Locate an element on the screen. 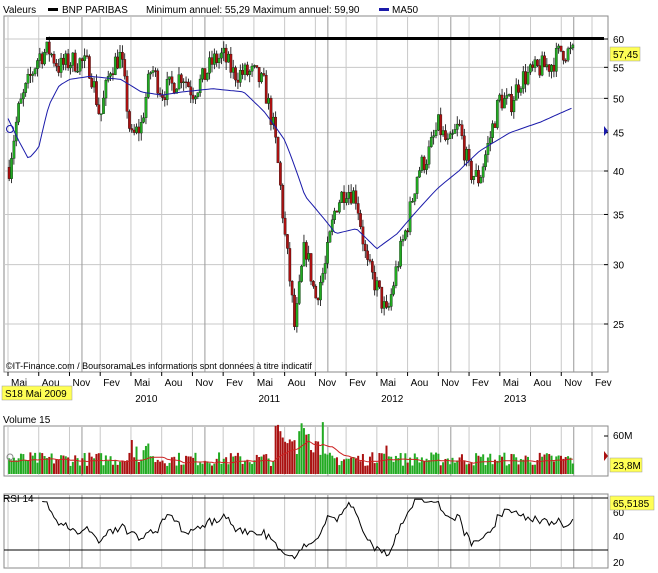  rsi-panel is located at coordinates (306, 531).